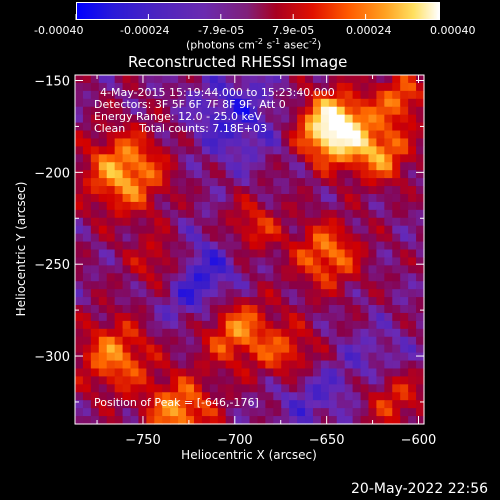 The image size is (500, 500). What do you see at coordinates (312, 41) in the screenshot?
I see `unit-sup: -2` at bounding box center [312, 41].